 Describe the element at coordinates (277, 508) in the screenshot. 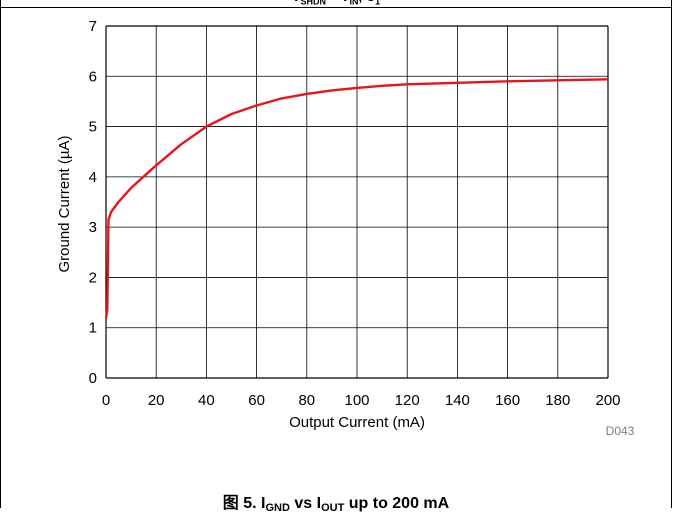

I see `figure-caption-sub-gnd: GND` at that location.